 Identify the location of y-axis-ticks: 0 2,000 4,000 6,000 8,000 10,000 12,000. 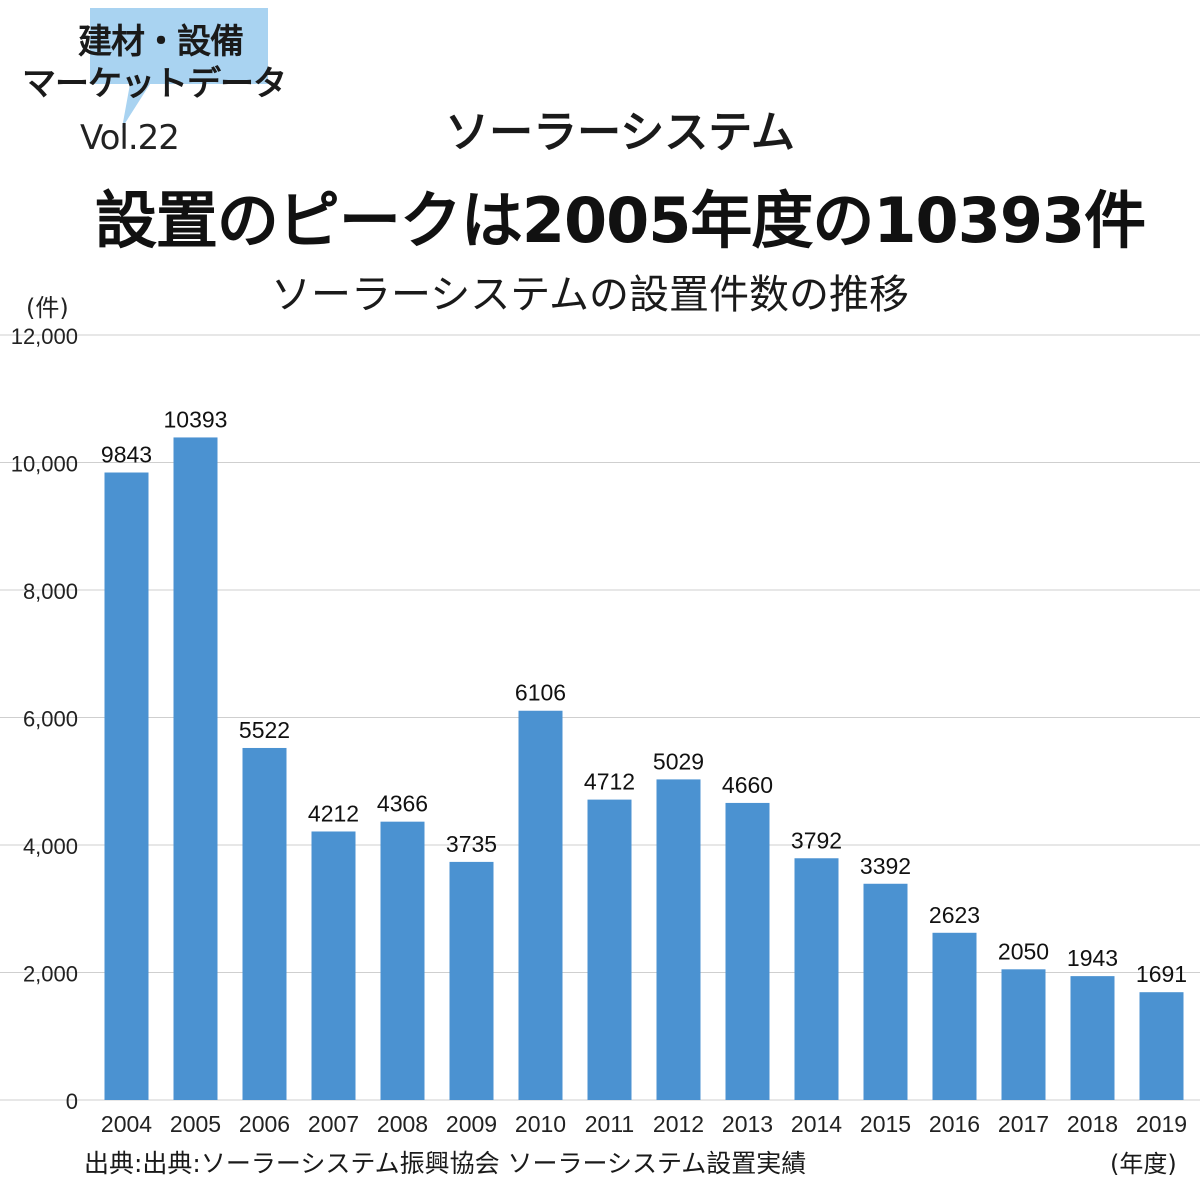
(44, 719).